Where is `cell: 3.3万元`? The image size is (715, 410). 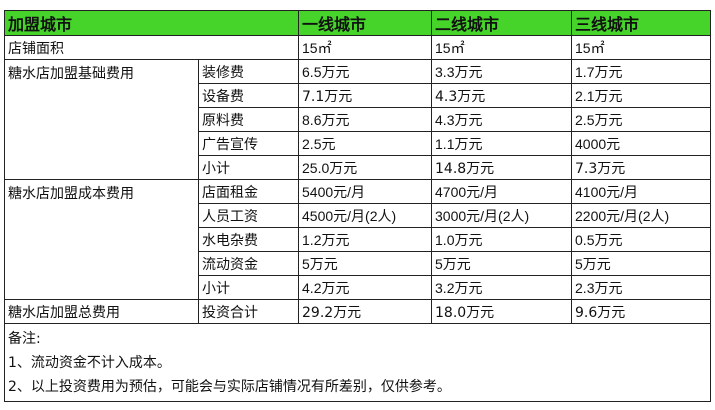
cell: 3.3万元 is located at coordinates (502, 71).